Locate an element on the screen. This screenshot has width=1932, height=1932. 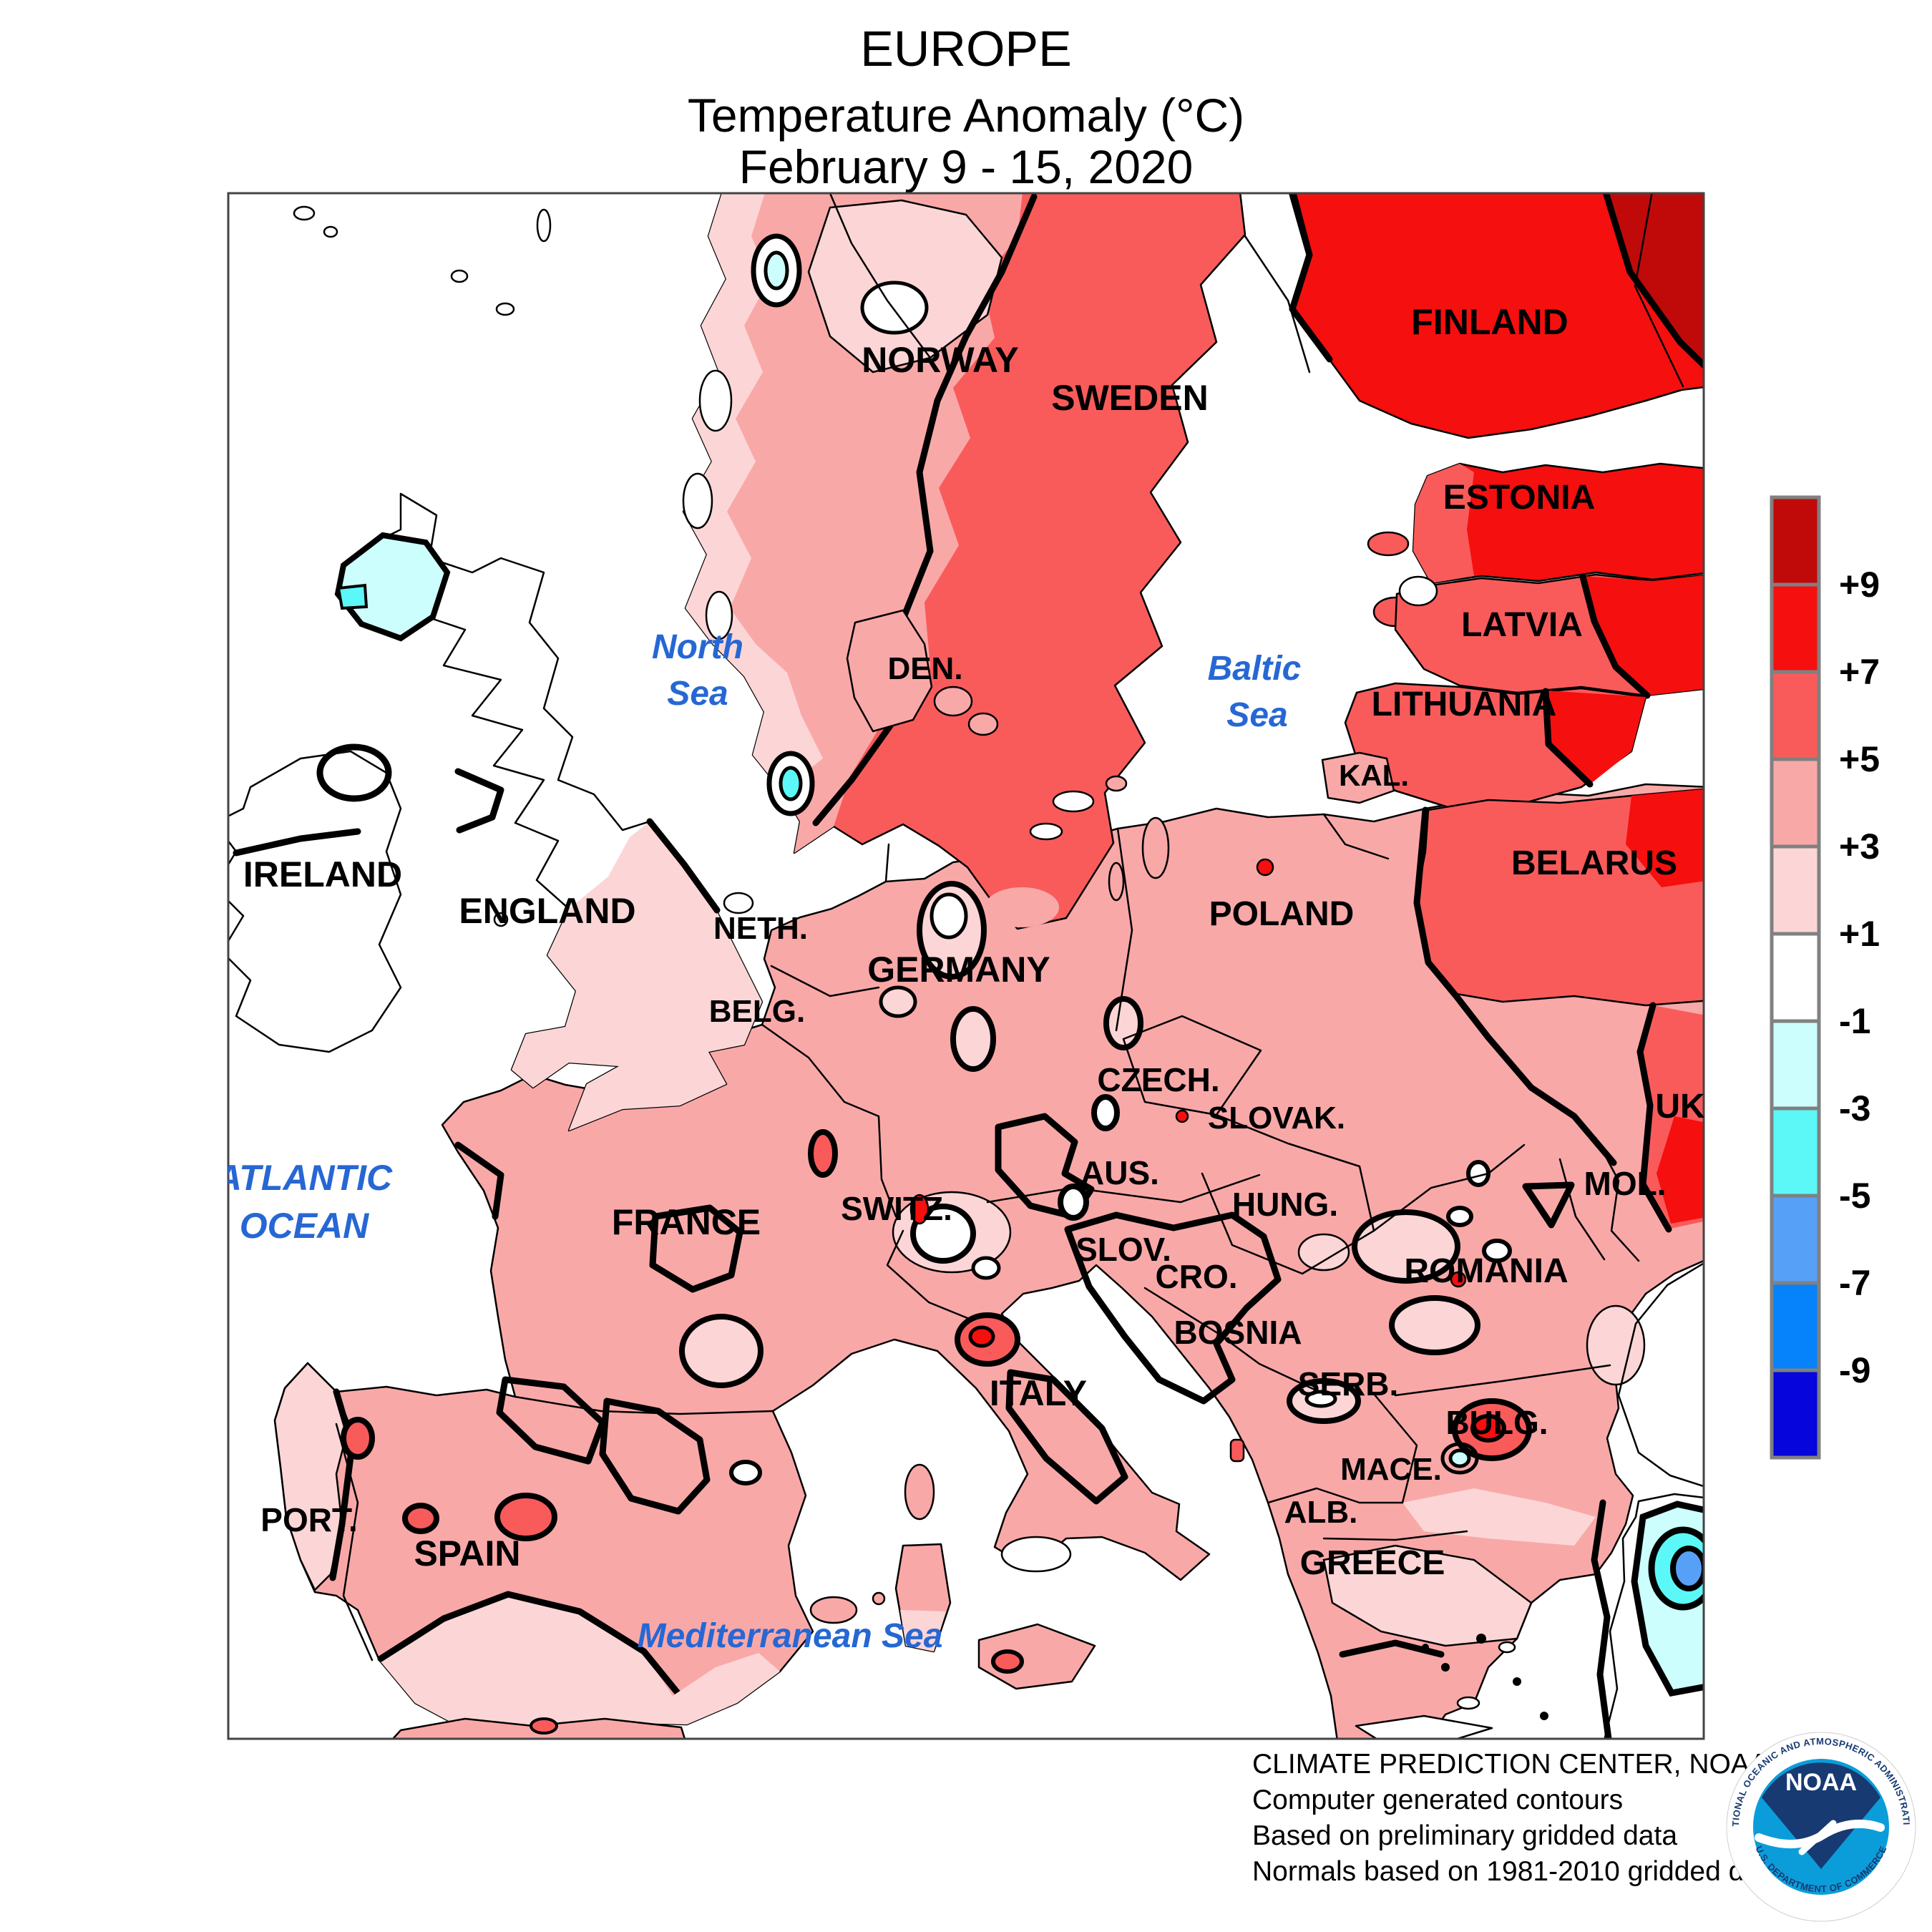
country-label-cro: CRO. is located at coordinates (1197, 1276).